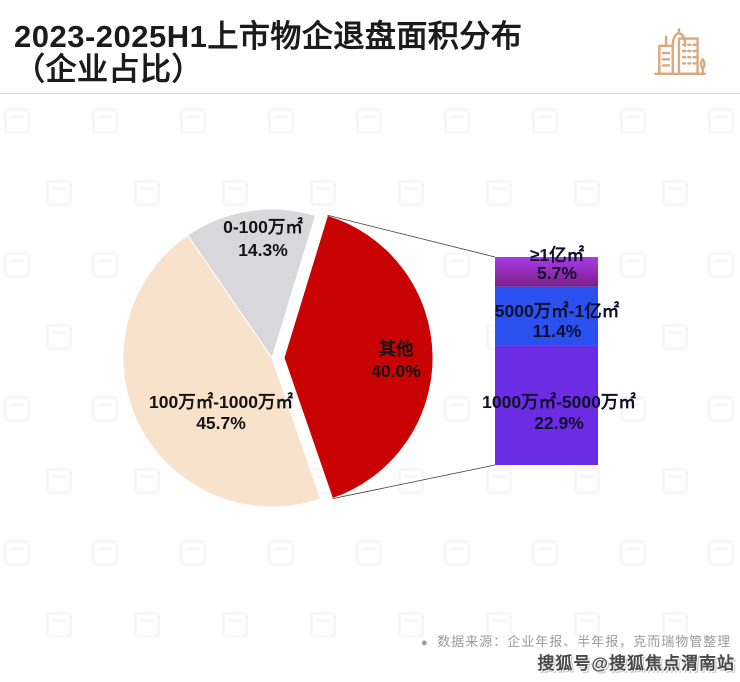 The height and width of the screenshot is (682, 740). What do you see at coordinates (370, 93) in the screenshot?
I see `header-divider` at bounding box center [370, 93].